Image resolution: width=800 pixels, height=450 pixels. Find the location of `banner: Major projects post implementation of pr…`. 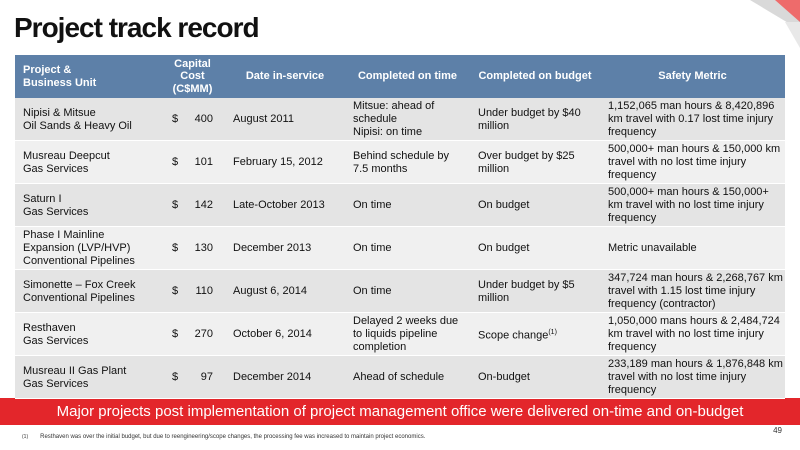

banner: Major projects post implementation of pr… is located at coordinates (400, 411).